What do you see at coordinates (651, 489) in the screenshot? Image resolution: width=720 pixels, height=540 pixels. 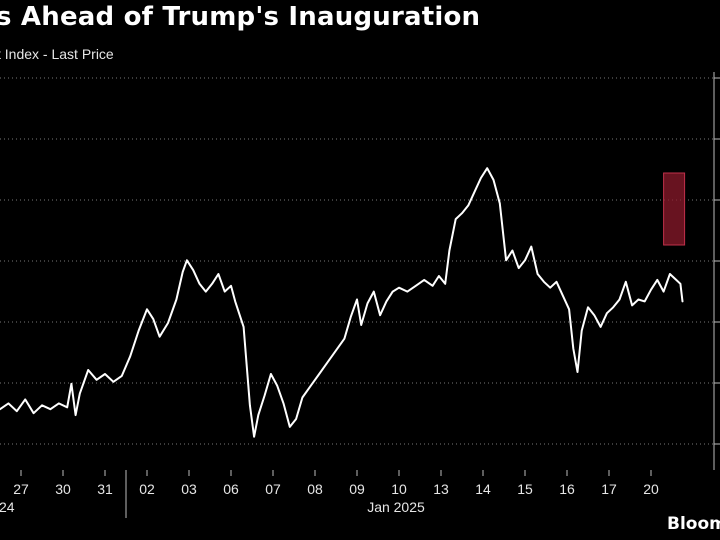 I see `x-tick-label-15: 20` at bounding box center [651, 489].